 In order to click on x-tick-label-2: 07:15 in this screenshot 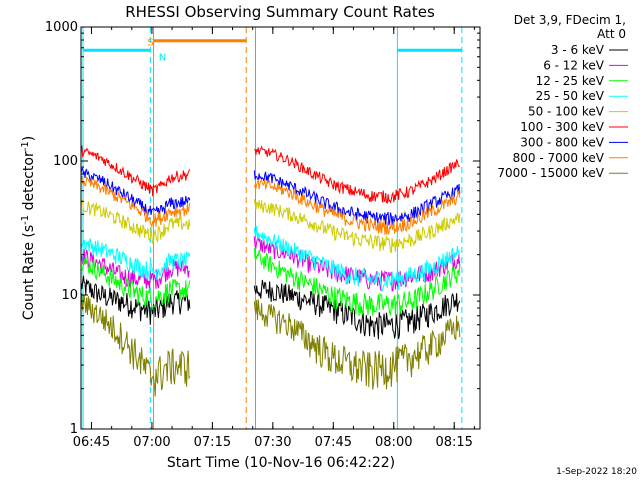, I will do `click(212, 442)`.